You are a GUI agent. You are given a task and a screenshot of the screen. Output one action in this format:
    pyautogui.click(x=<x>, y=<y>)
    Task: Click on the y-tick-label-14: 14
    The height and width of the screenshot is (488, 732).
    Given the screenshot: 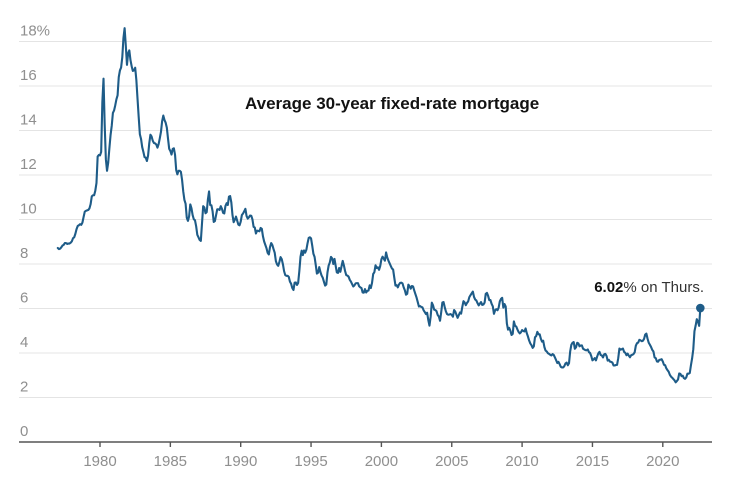 What is the action you would take?
    pyautogui.click(x=28, y=120)
    